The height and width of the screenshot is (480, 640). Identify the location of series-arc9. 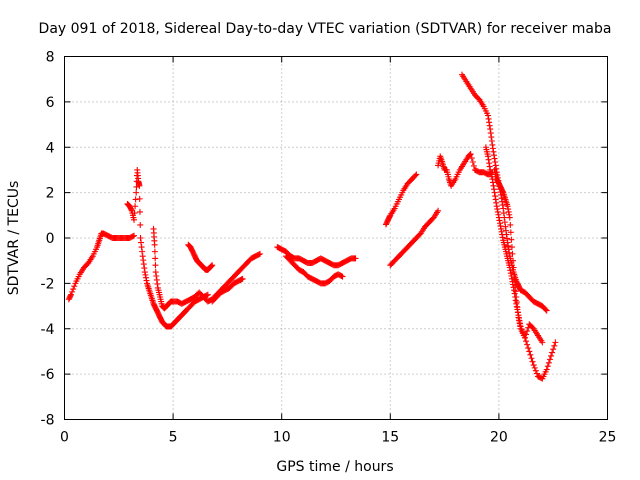
(414, 238).